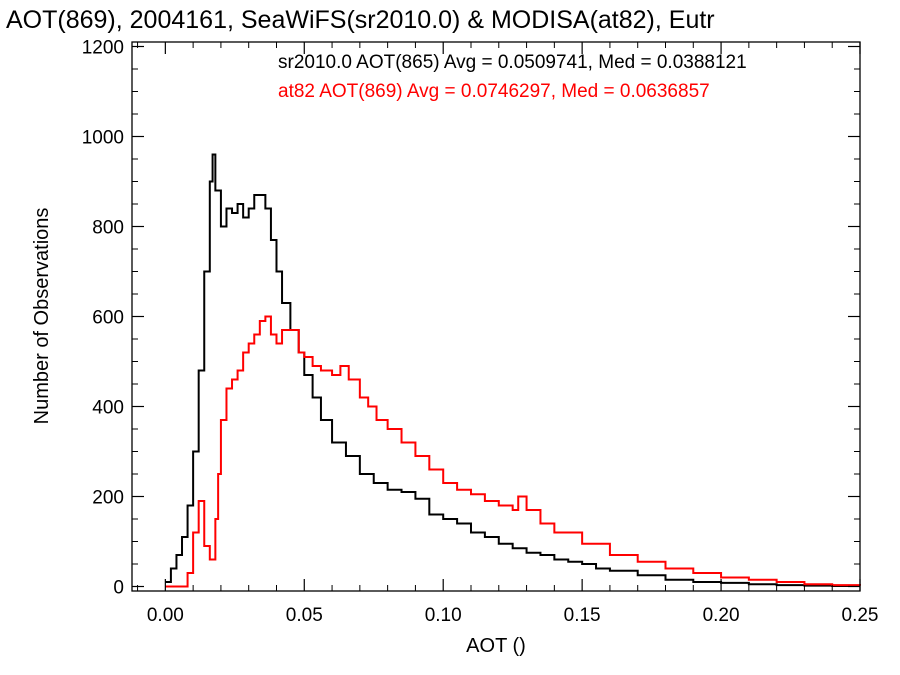  What do you see at coordinates (42, 316) in the screenshot?
I see `y-axis-label: Number of Observations` at bounding box center [42, 316].